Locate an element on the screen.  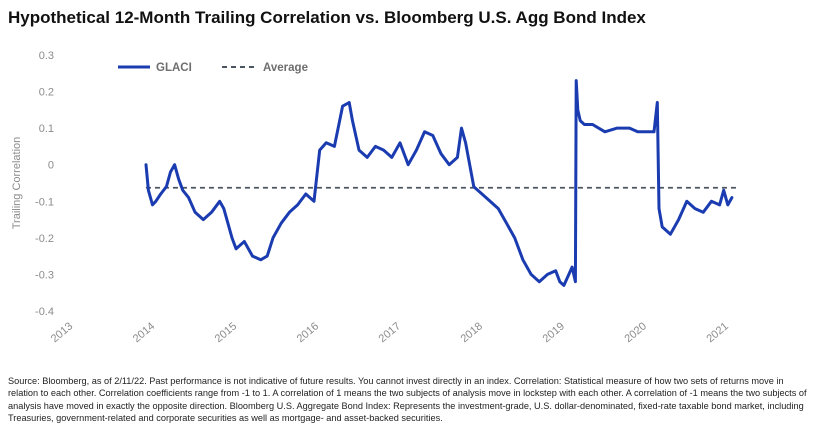
y-tick-label: 0.2 is located at coordinates (46, 93).